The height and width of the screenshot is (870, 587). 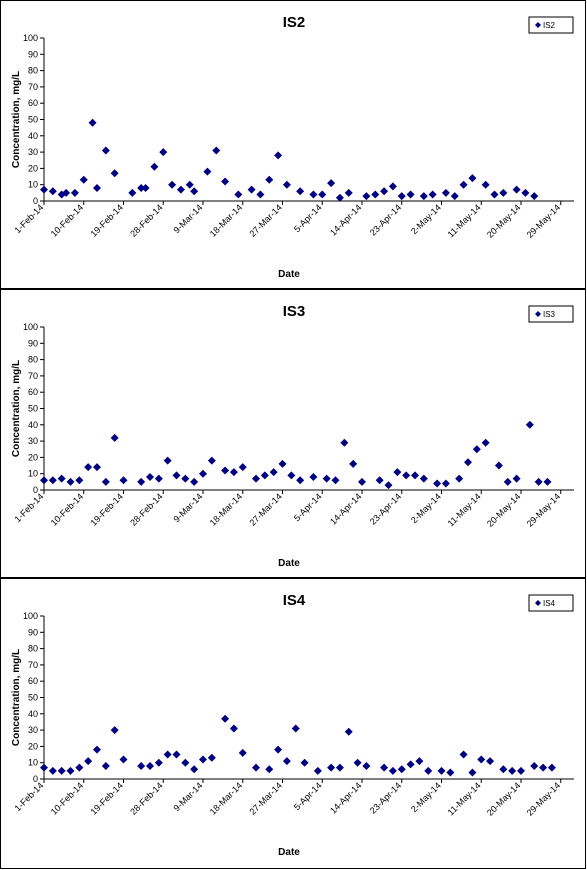 I want to click on x-tick-label: 28-Feb-14, so click(x=146, y=798).